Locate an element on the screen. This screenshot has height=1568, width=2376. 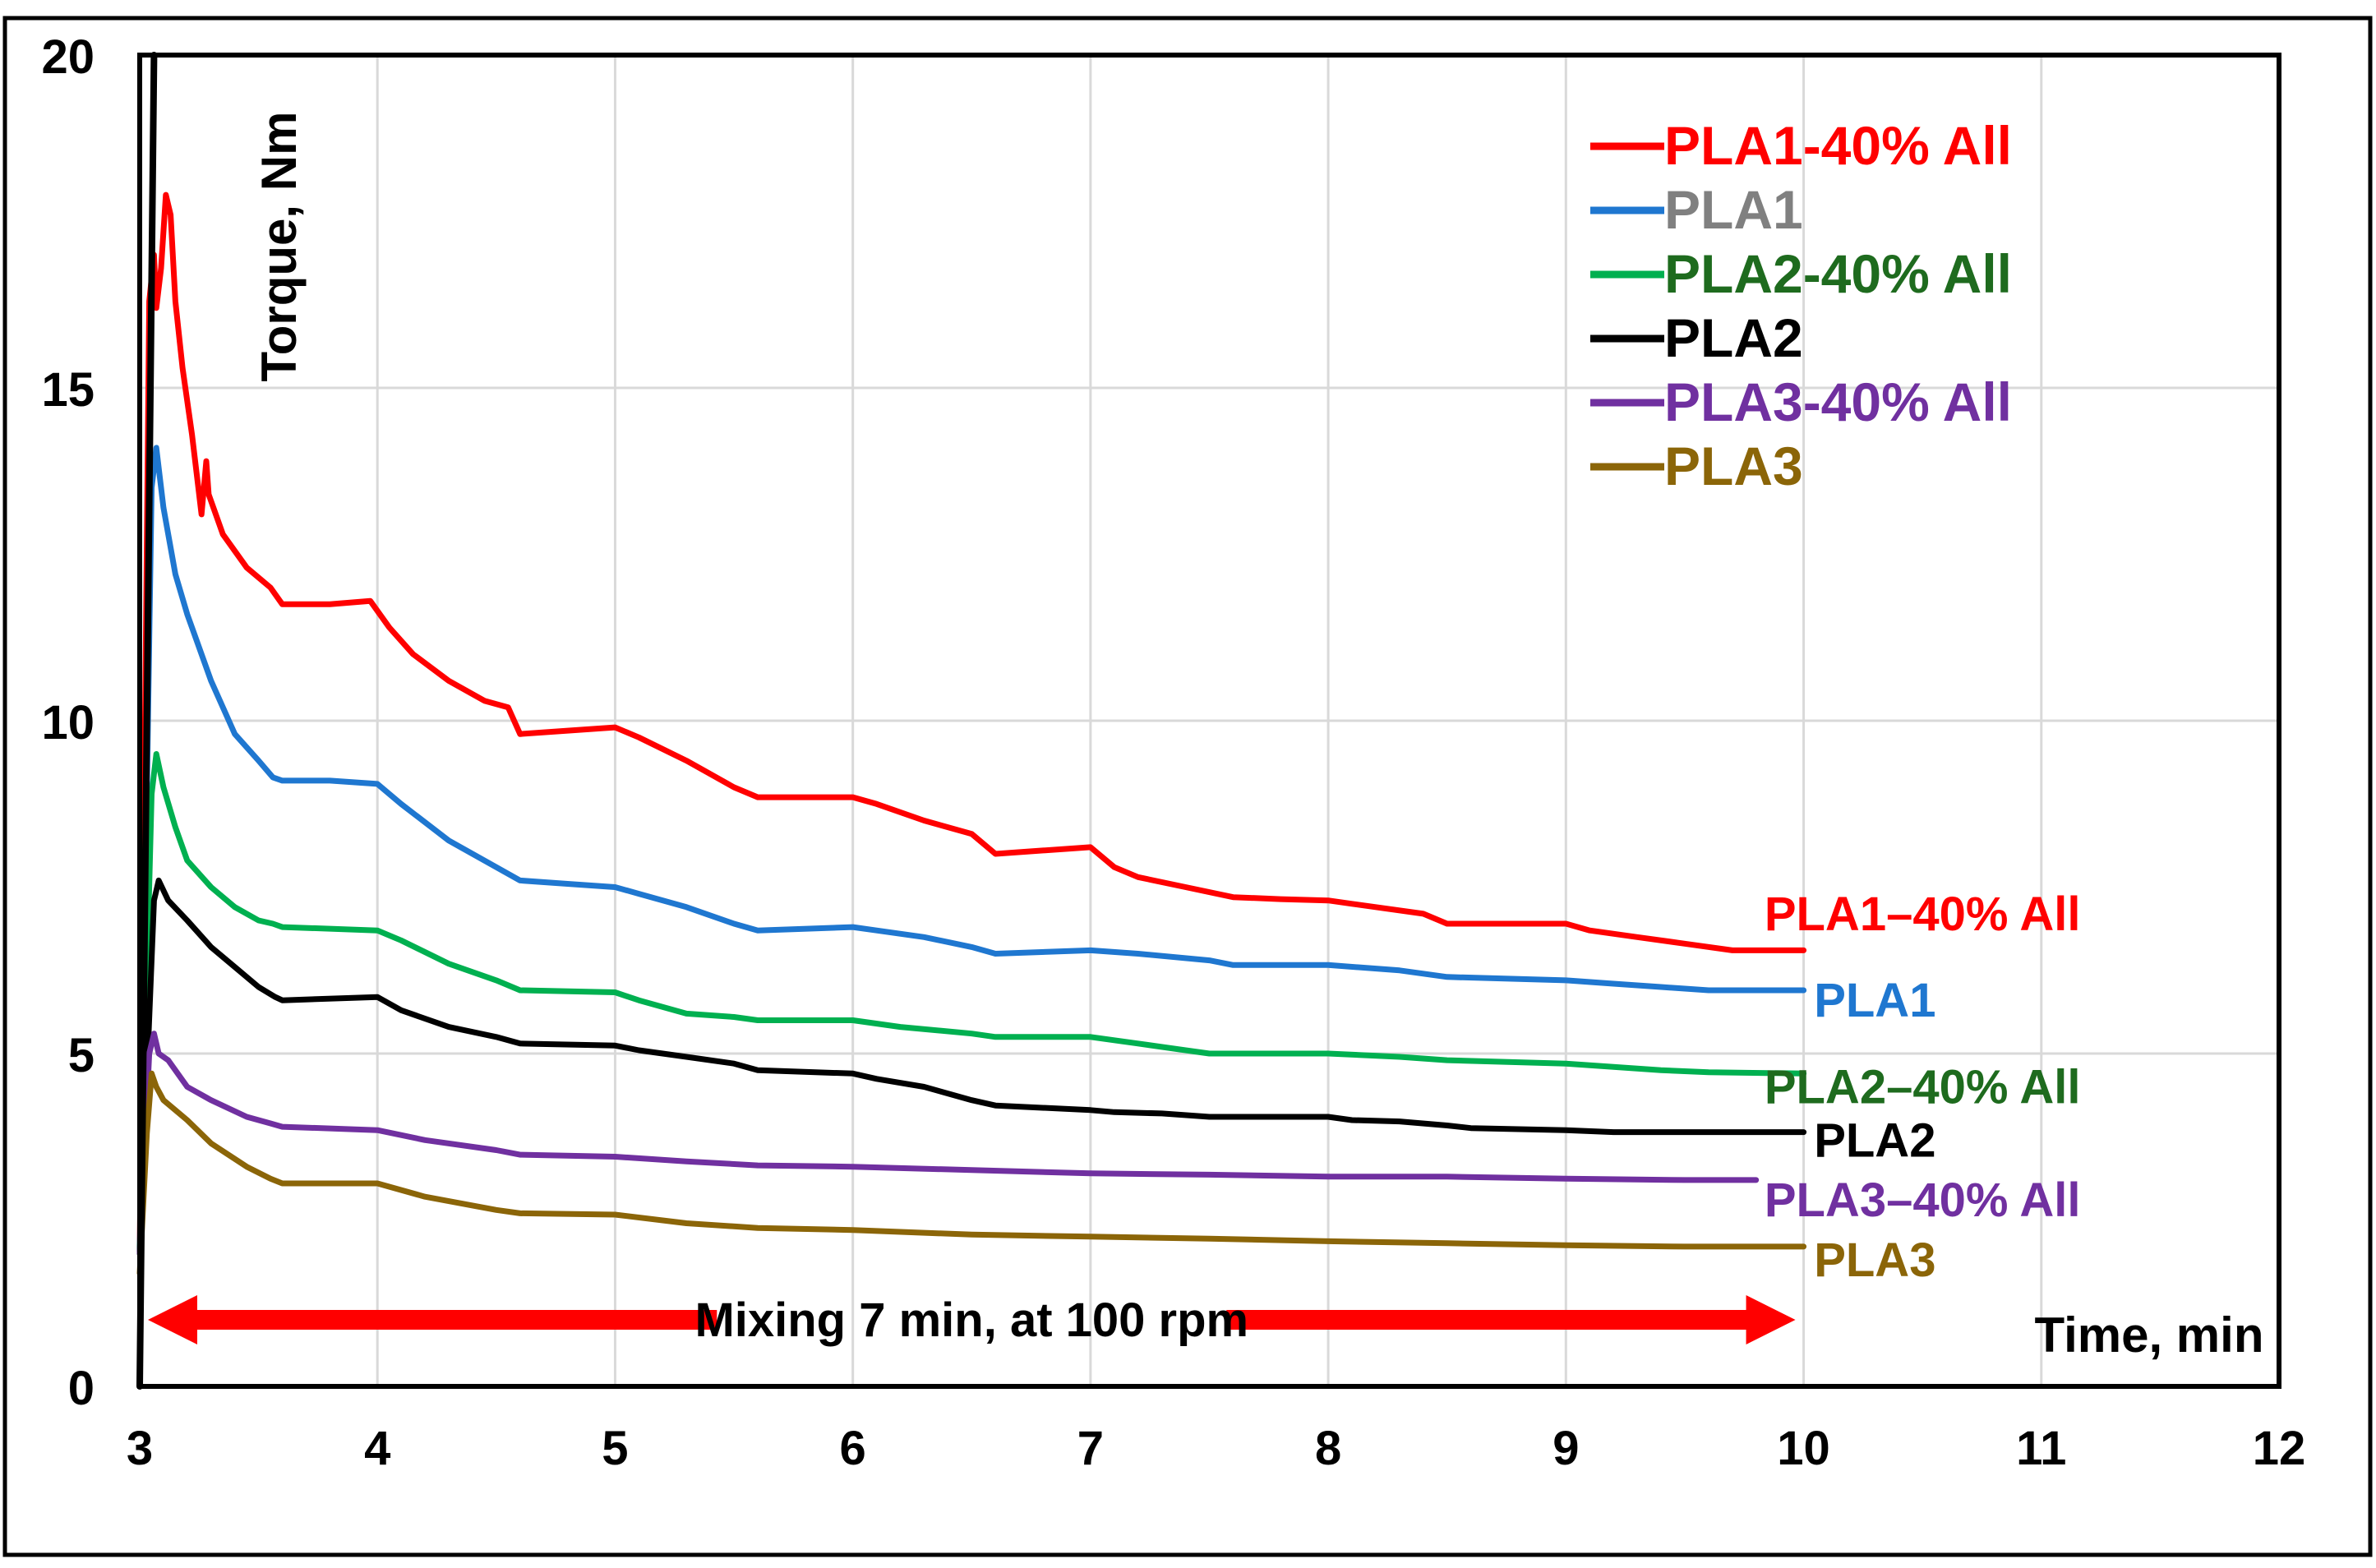
y-tick-label: 10 is located at coordinates (68, 722).